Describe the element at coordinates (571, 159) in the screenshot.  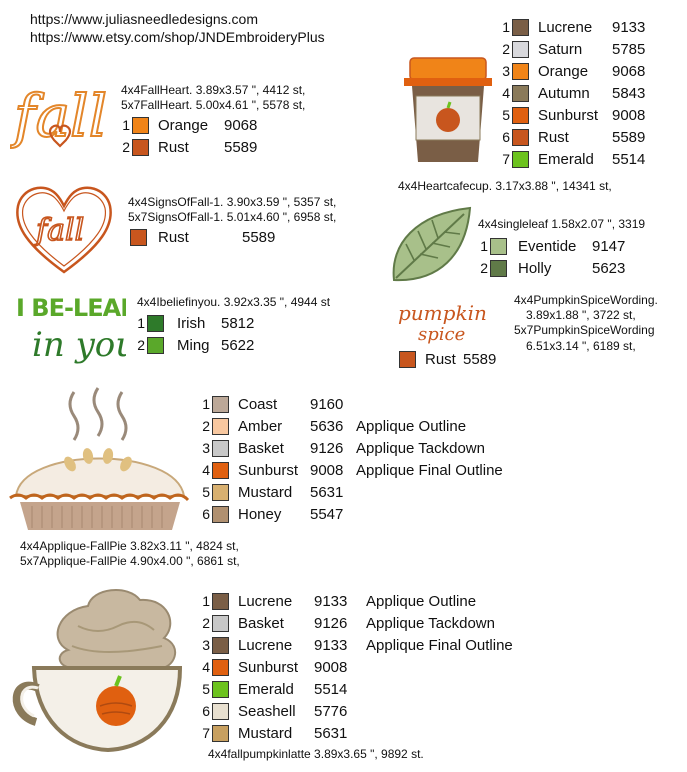
I see `thread-row: 7 Emerald 5514` at that location.